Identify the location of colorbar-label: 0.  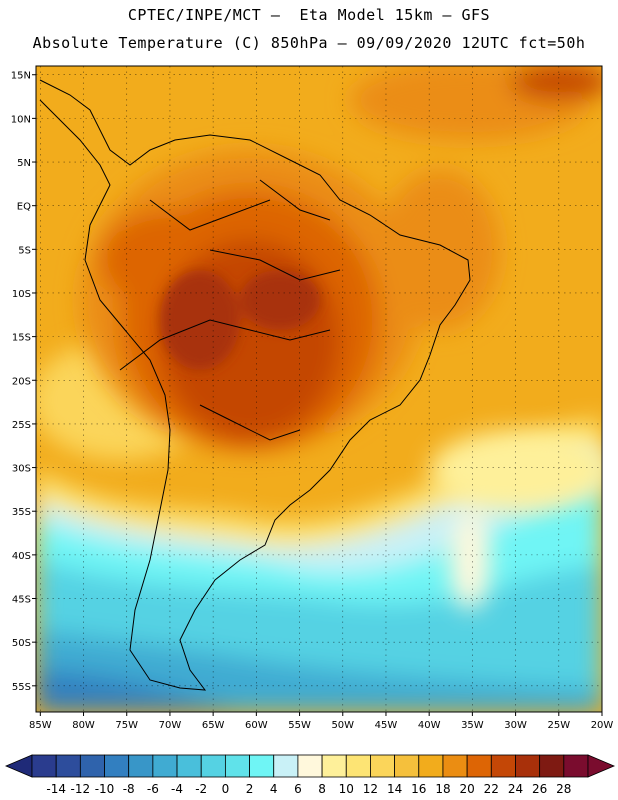
(226, 789).